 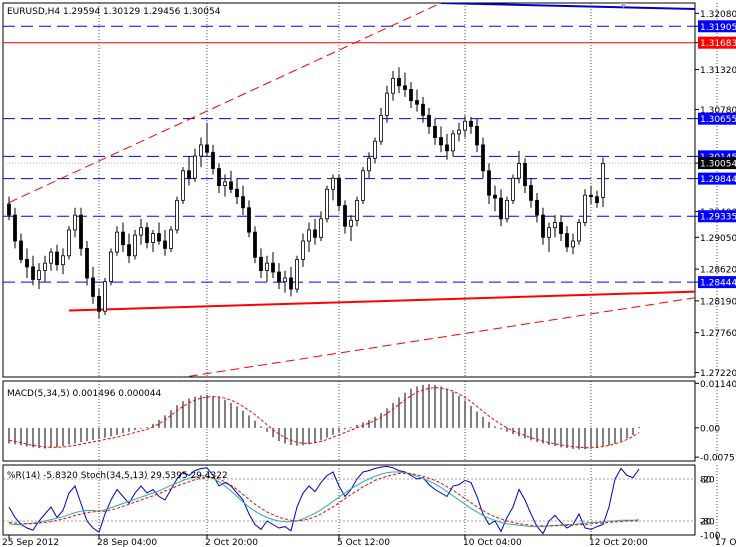 I want to click on time-tick-label: 25 Sep 2012, so click(x=30, y=542).